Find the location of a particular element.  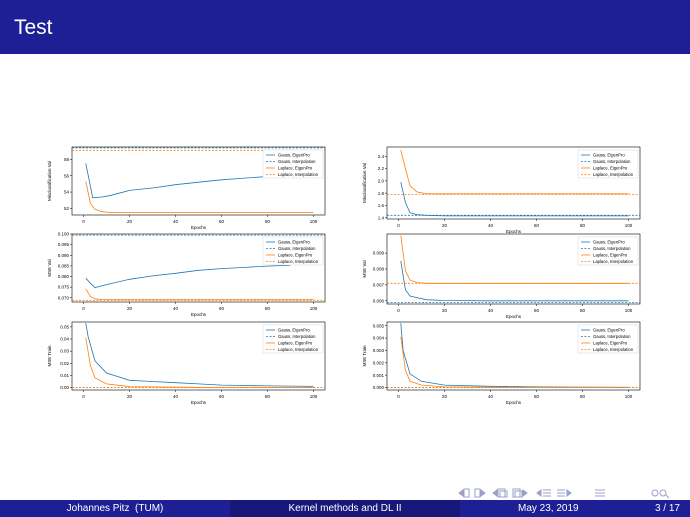

section-next-icon is located at coordinates (564, 493).